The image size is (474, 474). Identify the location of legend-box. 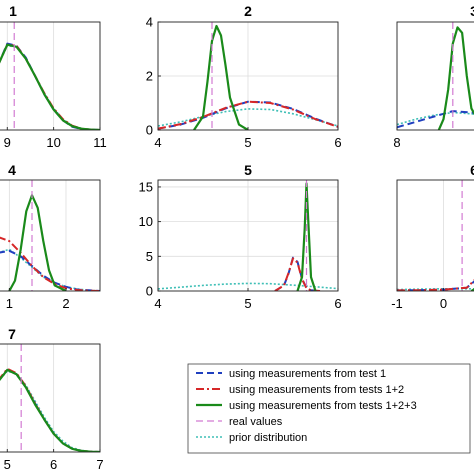
(329, 408).